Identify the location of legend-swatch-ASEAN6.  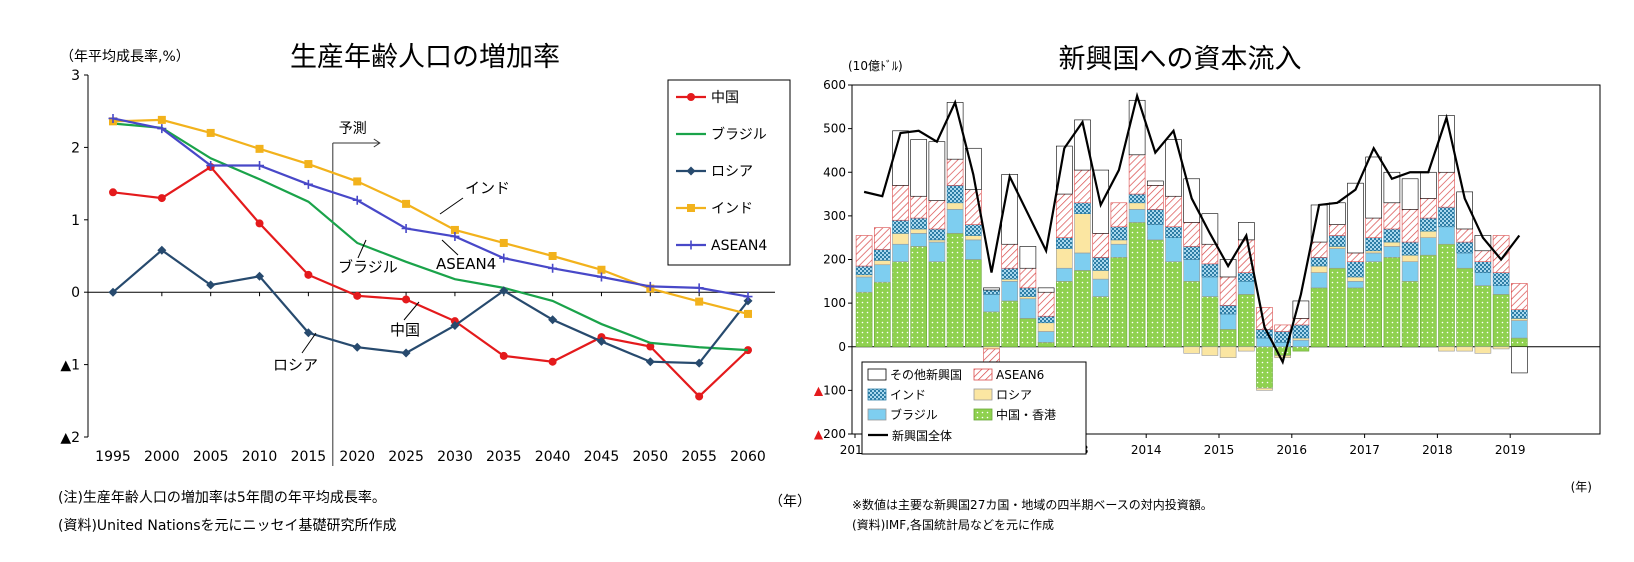
(983, 374).